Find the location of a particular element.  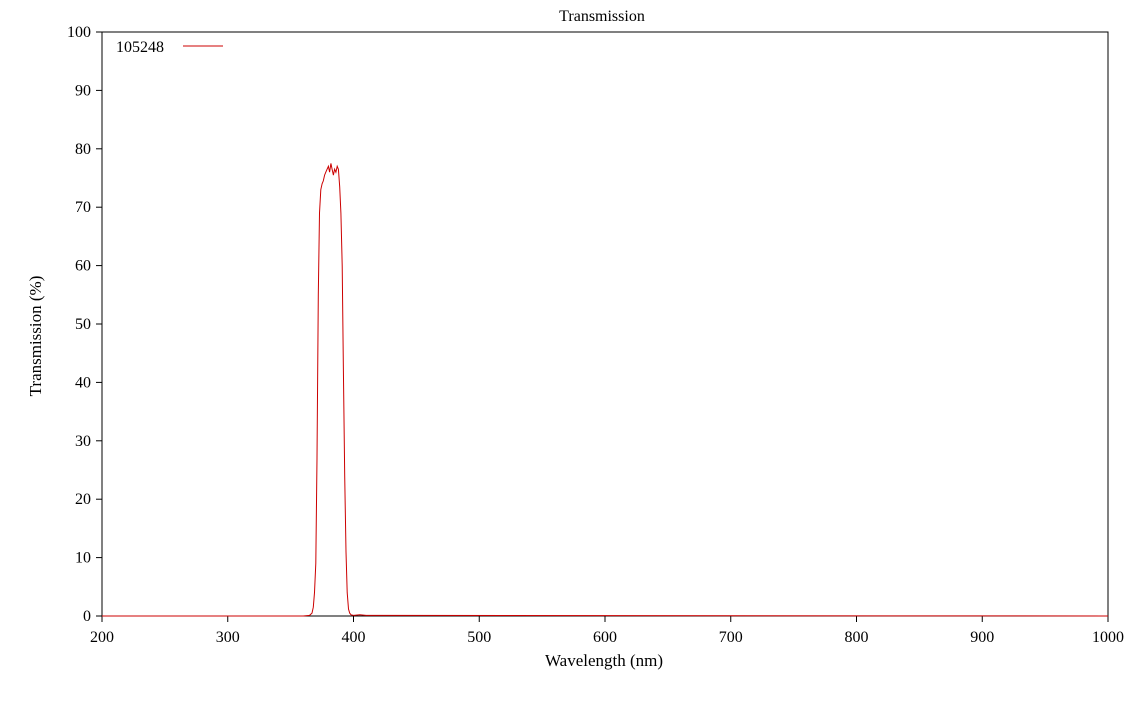

y-tick-label: 90 is located at coordinates (83, 90).